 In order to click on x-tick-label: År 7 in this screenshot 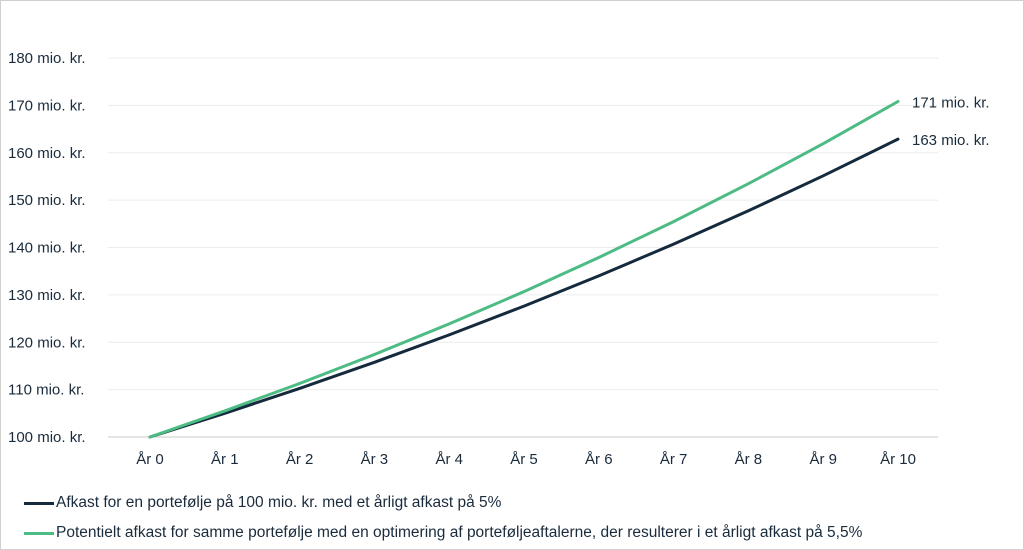, I will do `click(674, 459)`.